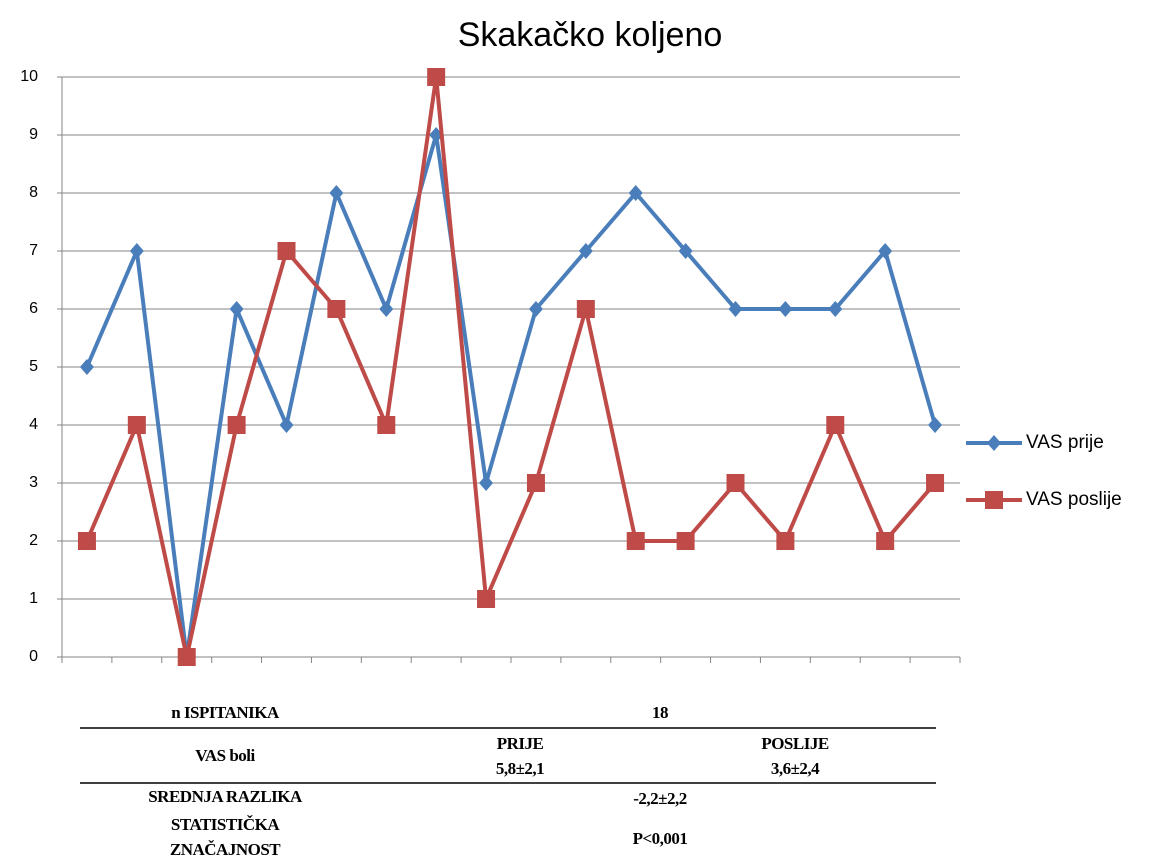 This screenshot has width=1166, height=866. I want to click on y-tick-label: 3, so click(33, 482).